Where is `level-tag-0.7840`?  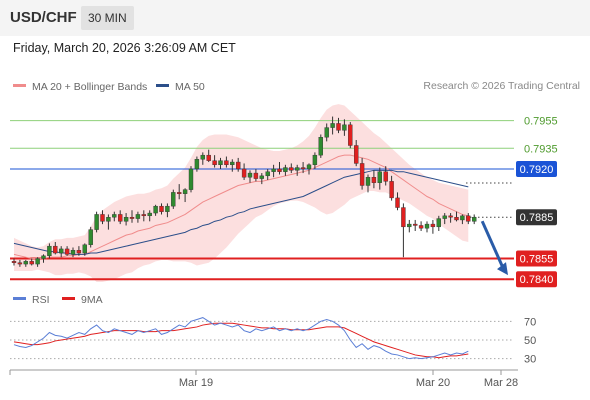 level-tag-0.7840 is located at coordinates (536, 279).